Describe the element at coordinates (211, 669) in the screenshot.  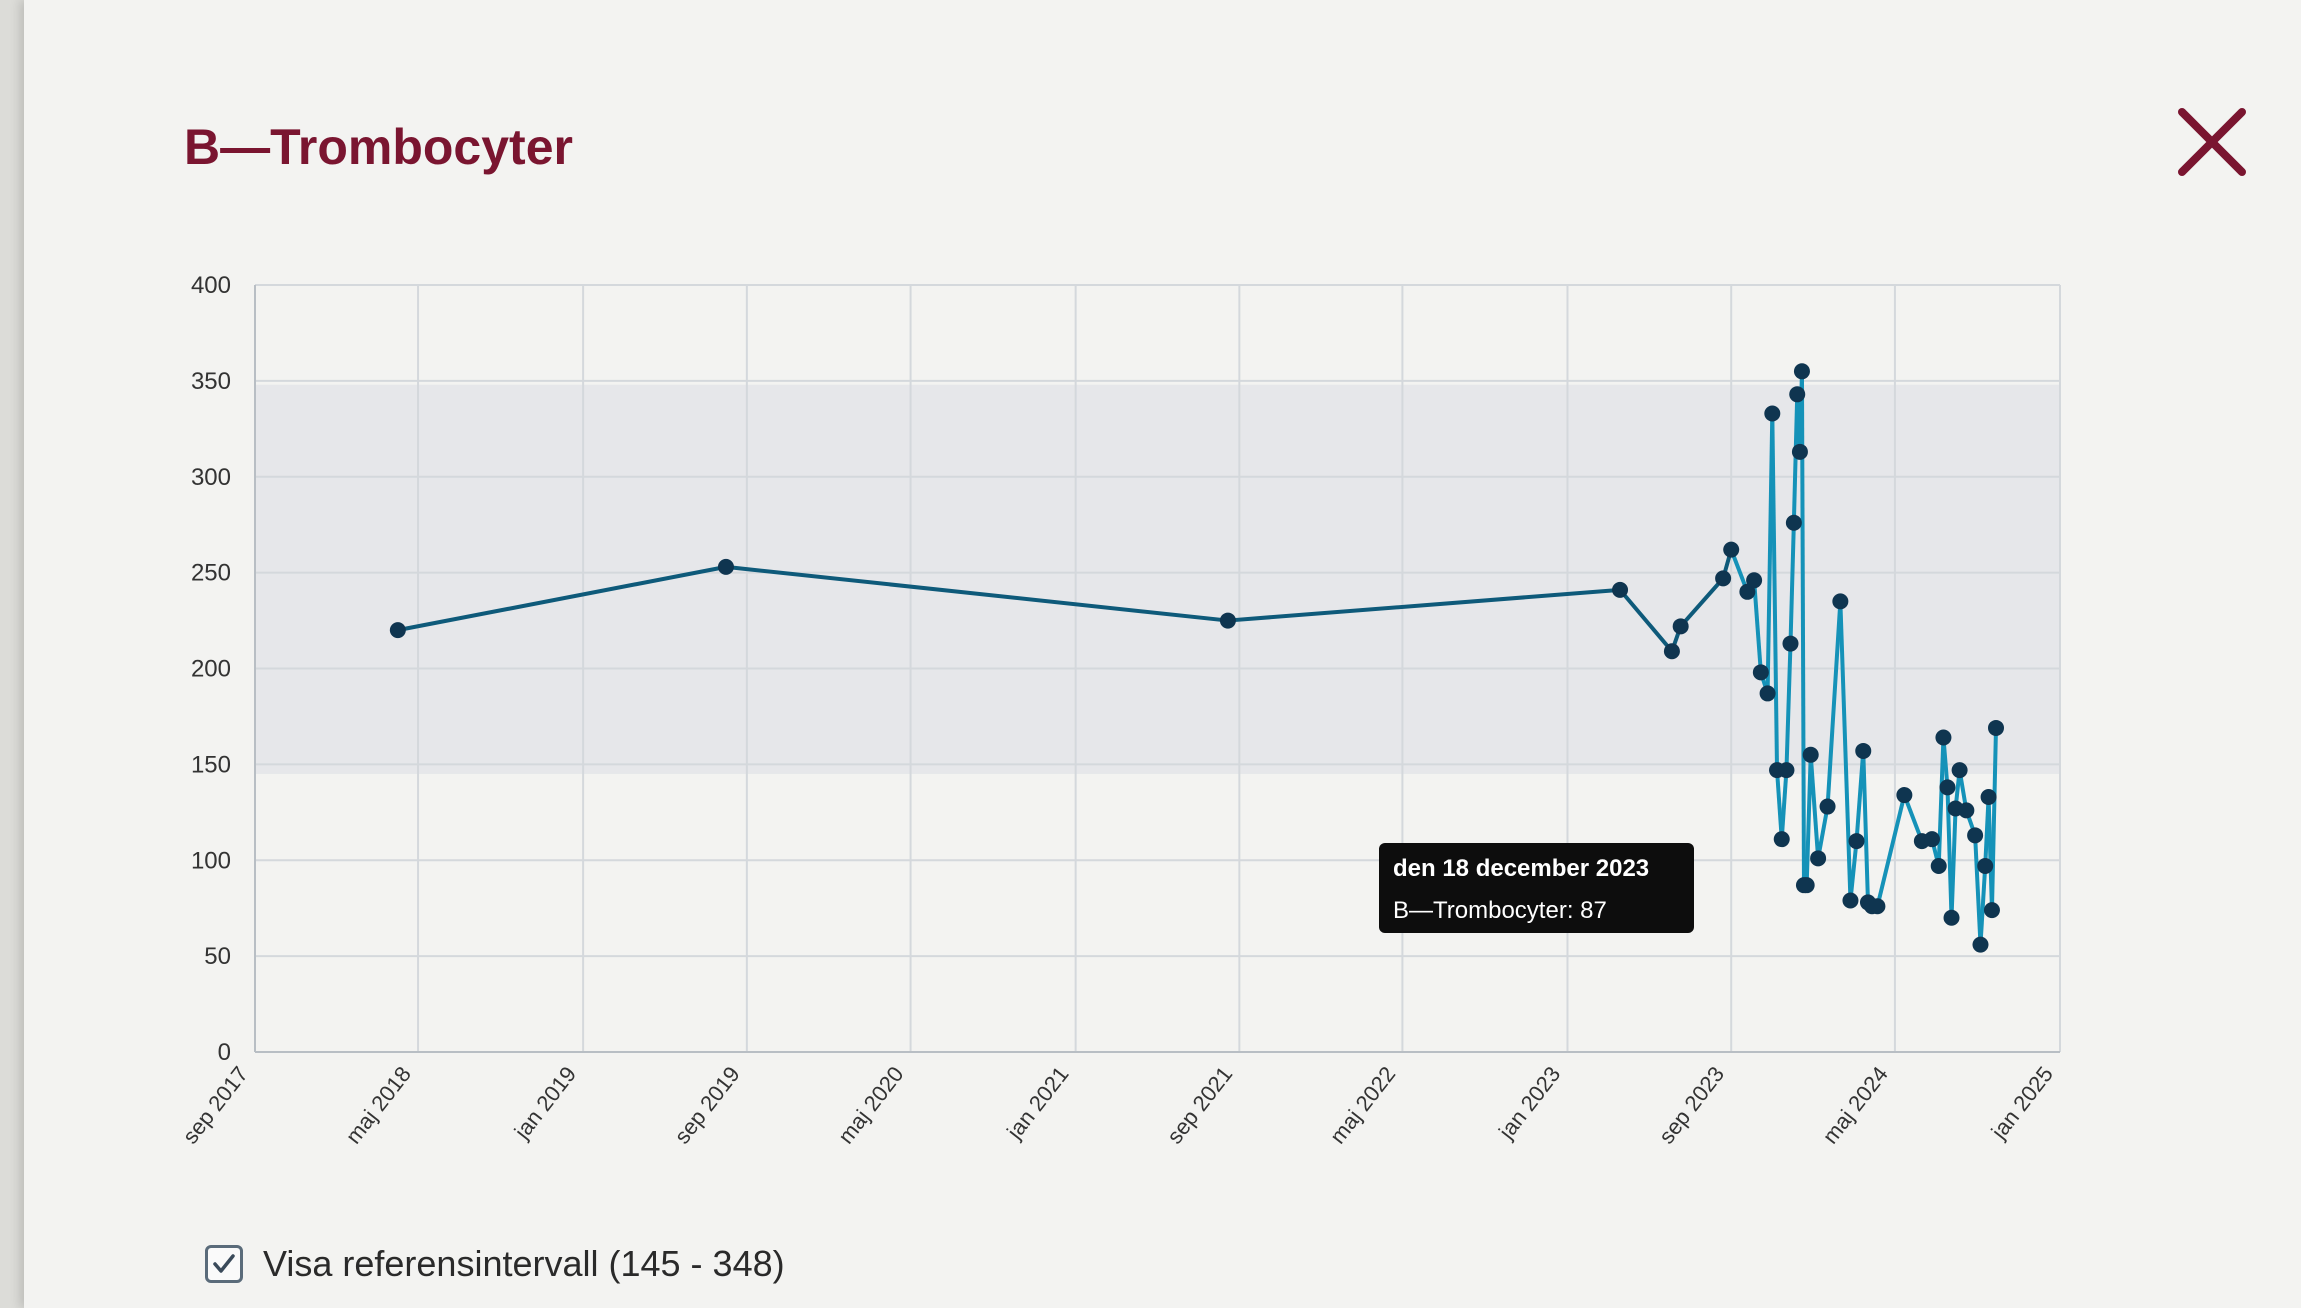
I see `y-tick-label: 200` at that location.